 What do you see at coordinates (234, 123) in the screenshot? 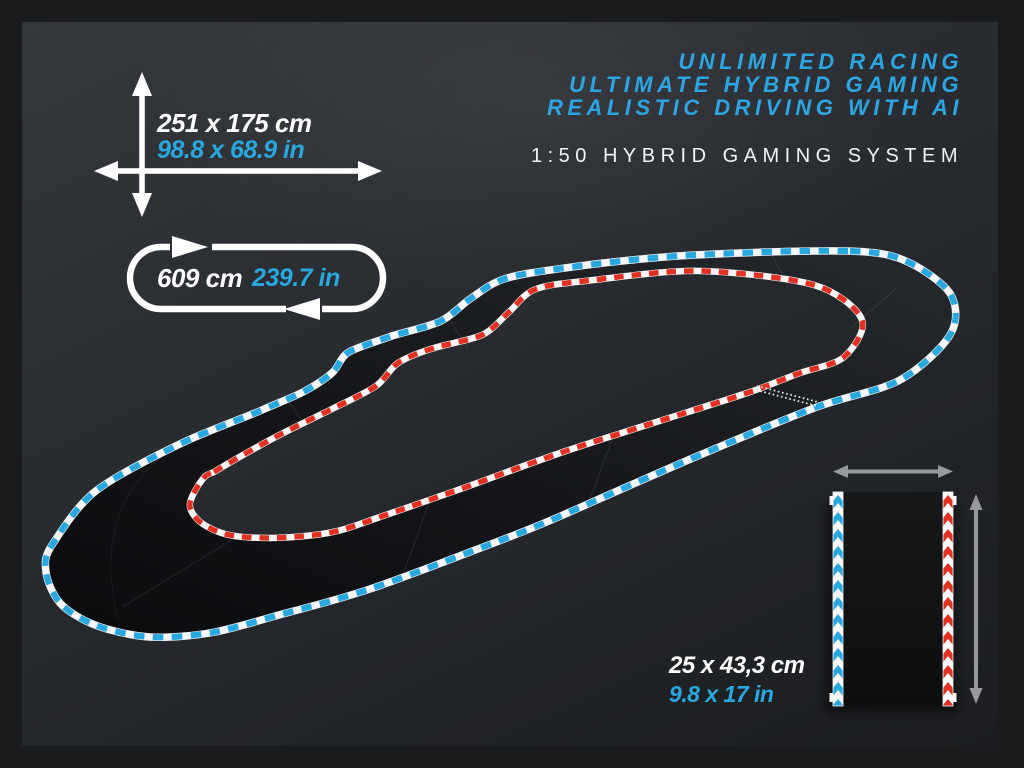
I see `footprint-metric-label: 251 x 175 cm` at bounding box center [234, 123].